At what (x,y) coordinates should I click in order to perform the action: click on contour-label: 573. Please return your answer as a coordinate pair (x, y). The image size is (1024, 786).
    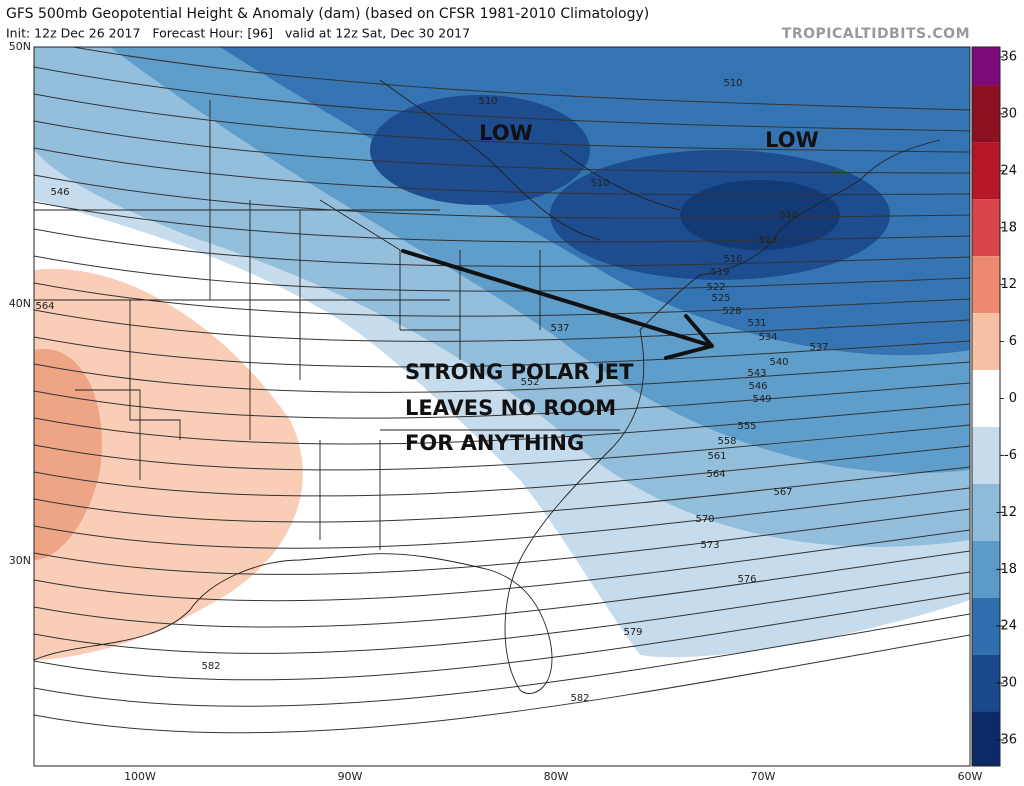
    Looking at the image, I should click on (709, 545).